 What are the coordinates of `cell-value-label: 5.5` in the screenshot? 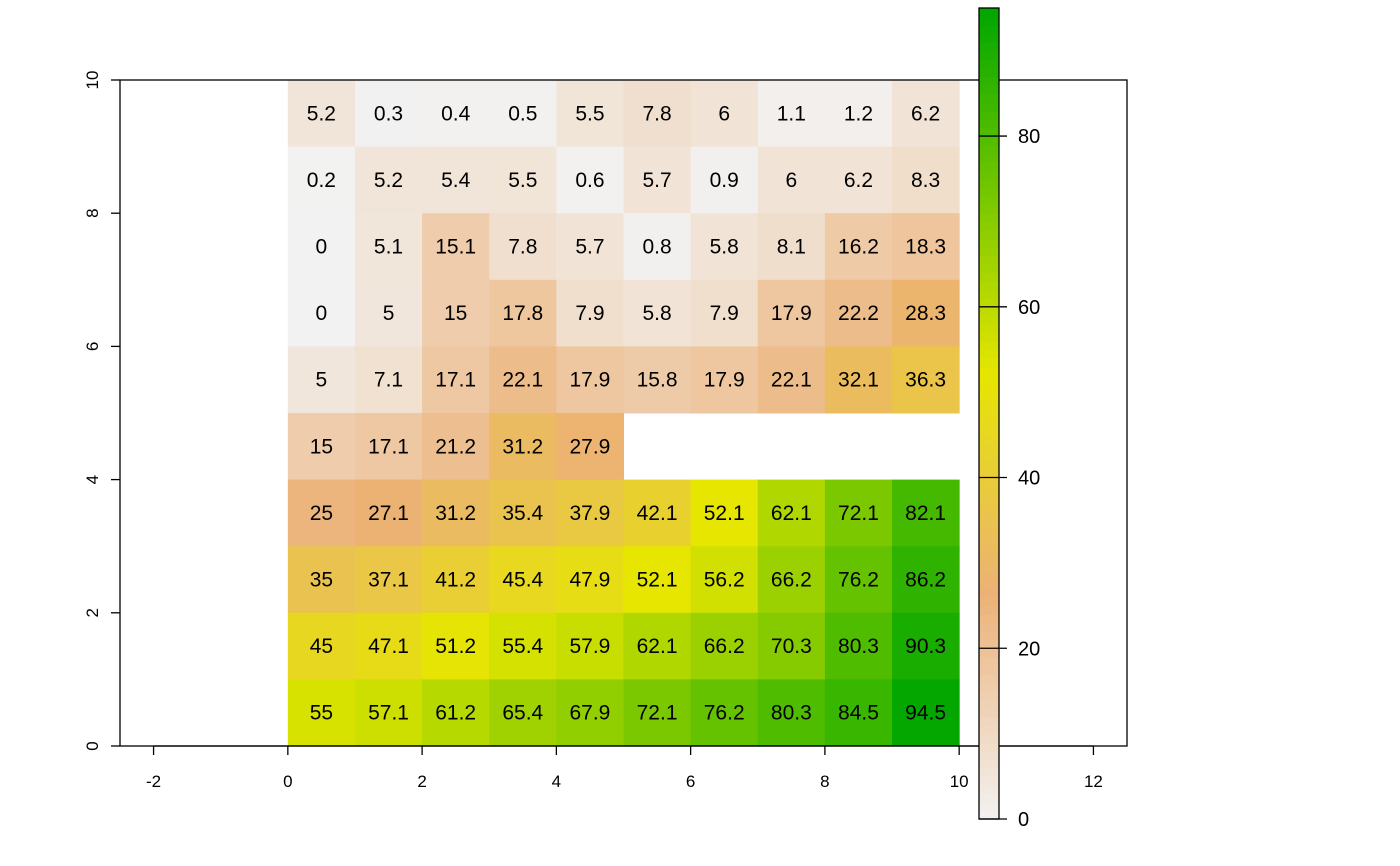 It's located at (589, 113).